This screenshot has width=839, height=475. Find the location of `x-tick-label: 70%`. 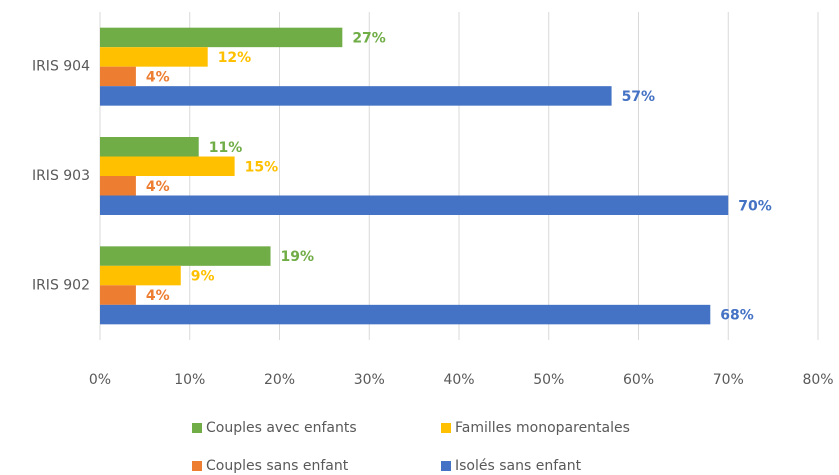

x-tick-label: 70% is located at coordinates (728, 380).